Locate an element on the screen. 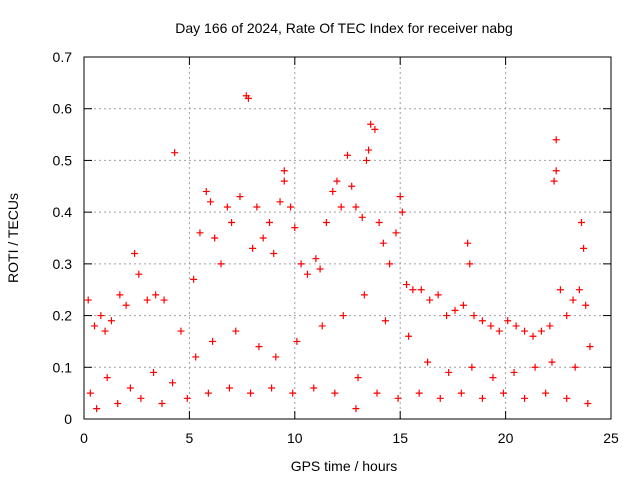 This screenshot has width=640, height=485. x-axis-label: GPS time / hours is located at coordinates (344, 466).